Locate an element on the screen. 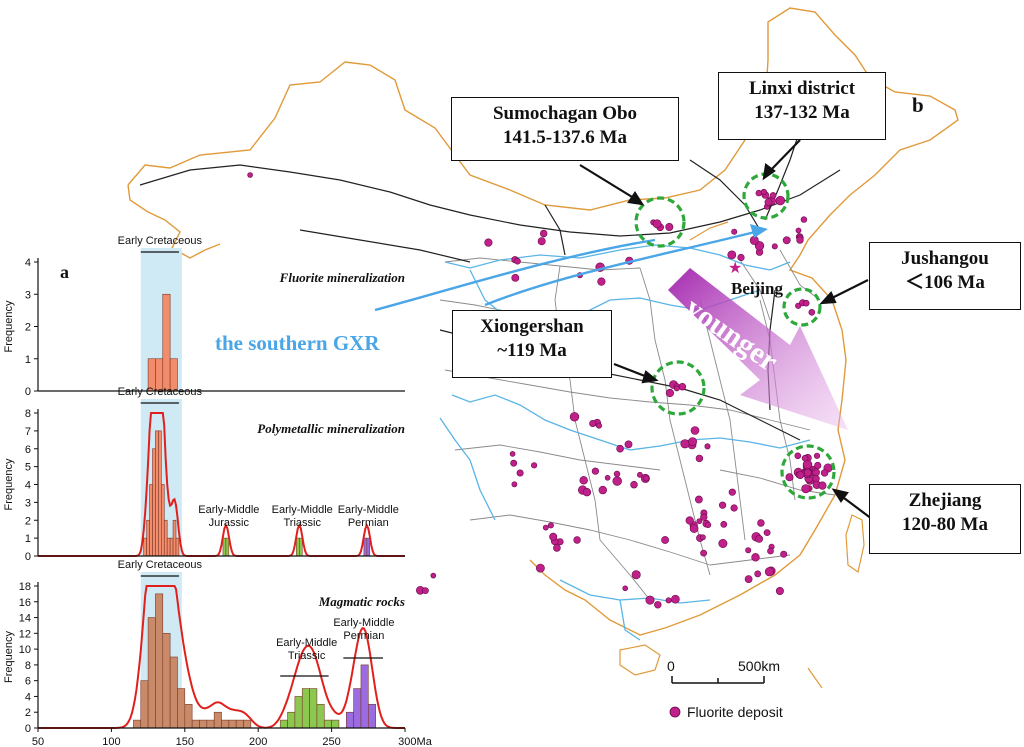 The width and height of the screenshot is (1024, 747). beijing-label: Beijing is located at coordinates (757, 288).